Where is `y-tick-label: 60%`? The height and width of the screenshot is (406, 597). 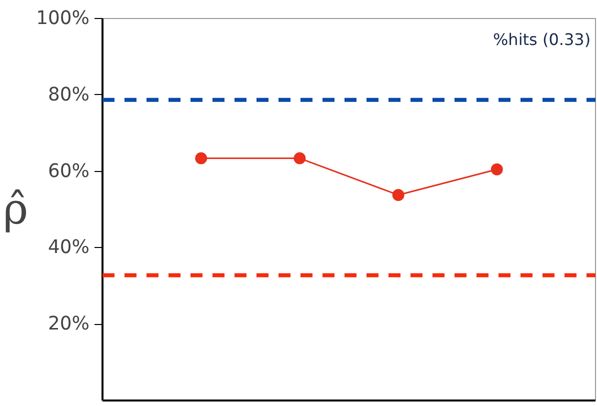
y-tick-label: 60% is located at coordinates (69, 171).